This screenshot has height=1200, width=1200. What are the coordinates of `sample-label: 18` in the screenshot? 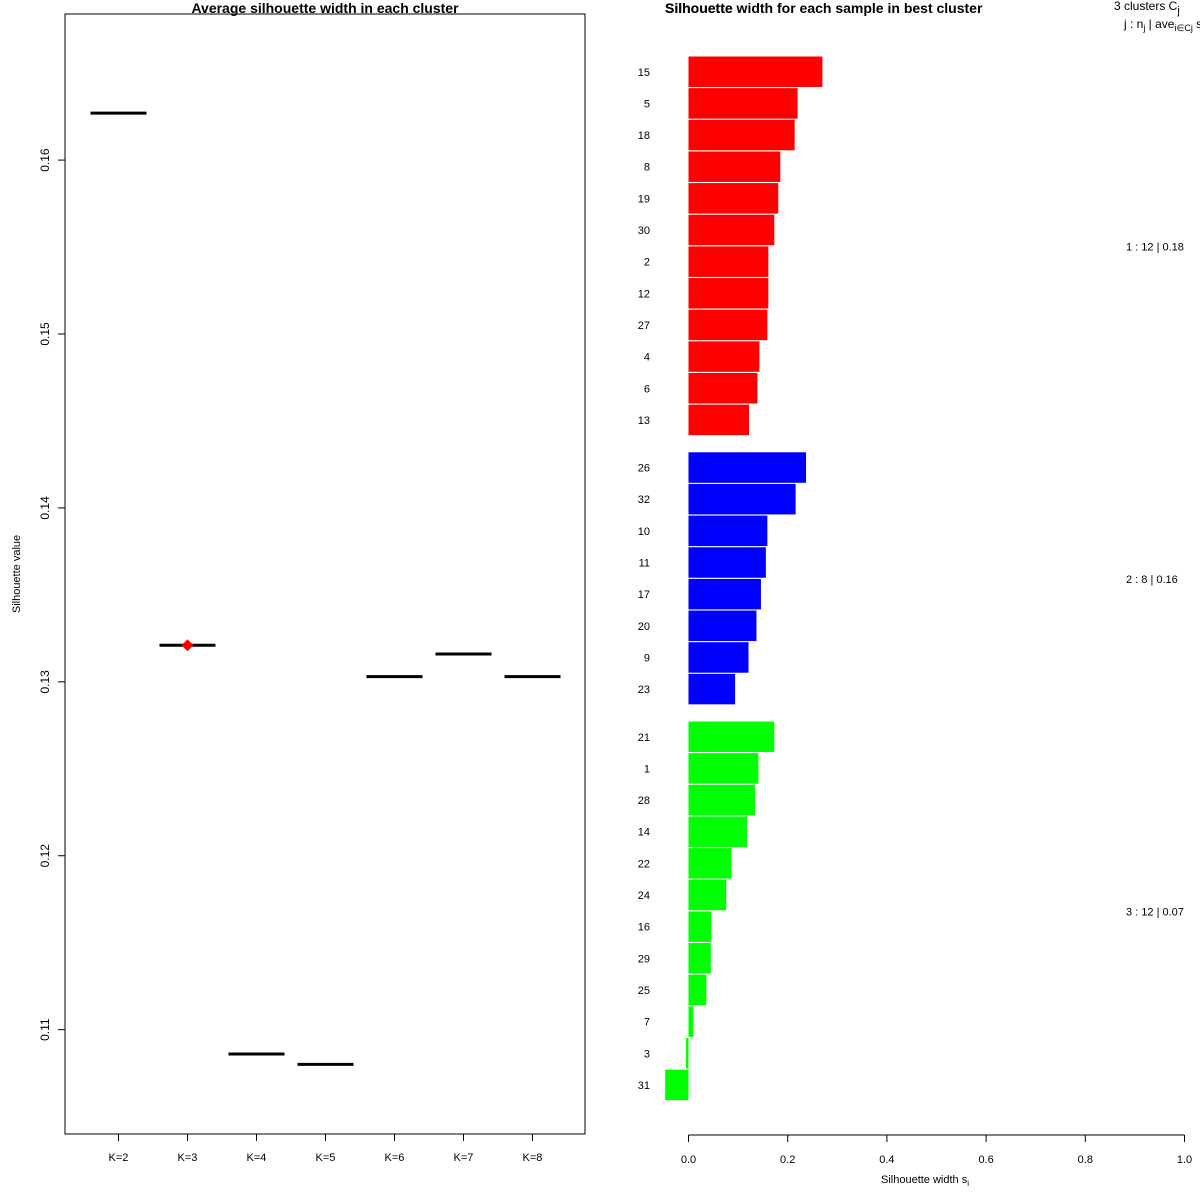 It's located at (644, 136).